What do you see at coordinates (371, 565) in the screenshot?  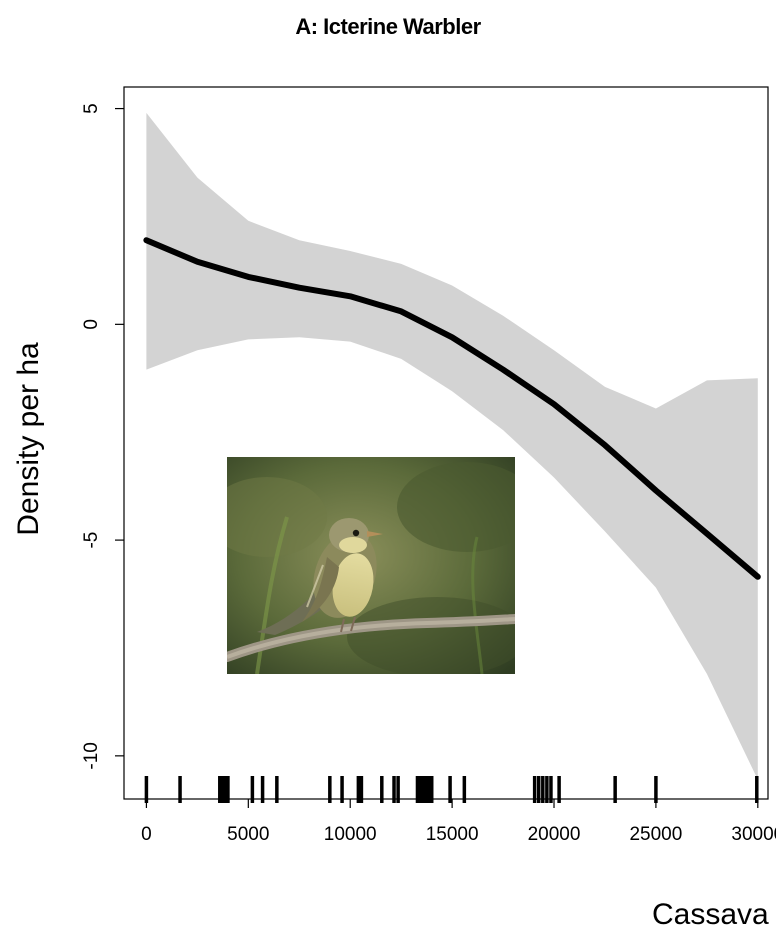 I see `bird-photo` at bounding box center [371, 565].